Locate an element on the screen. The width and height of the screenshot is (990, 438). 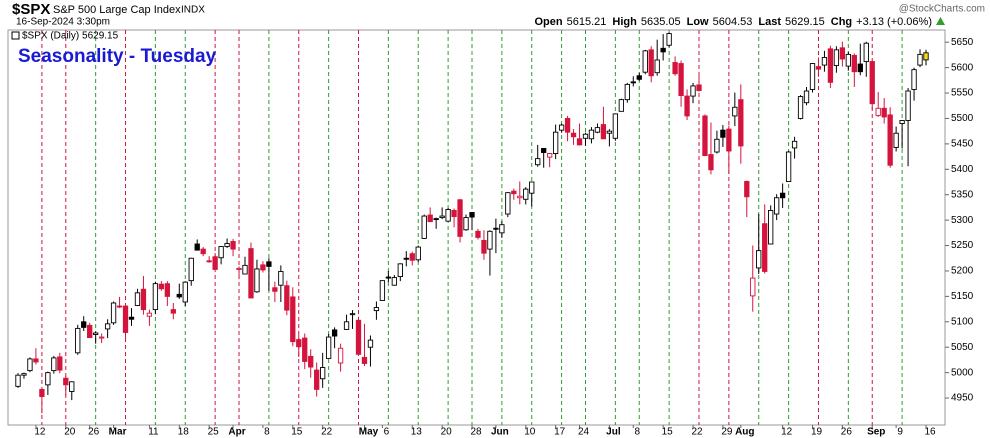
chart-title: Seasonality - Tuesday is located at coordinates (117, 56).